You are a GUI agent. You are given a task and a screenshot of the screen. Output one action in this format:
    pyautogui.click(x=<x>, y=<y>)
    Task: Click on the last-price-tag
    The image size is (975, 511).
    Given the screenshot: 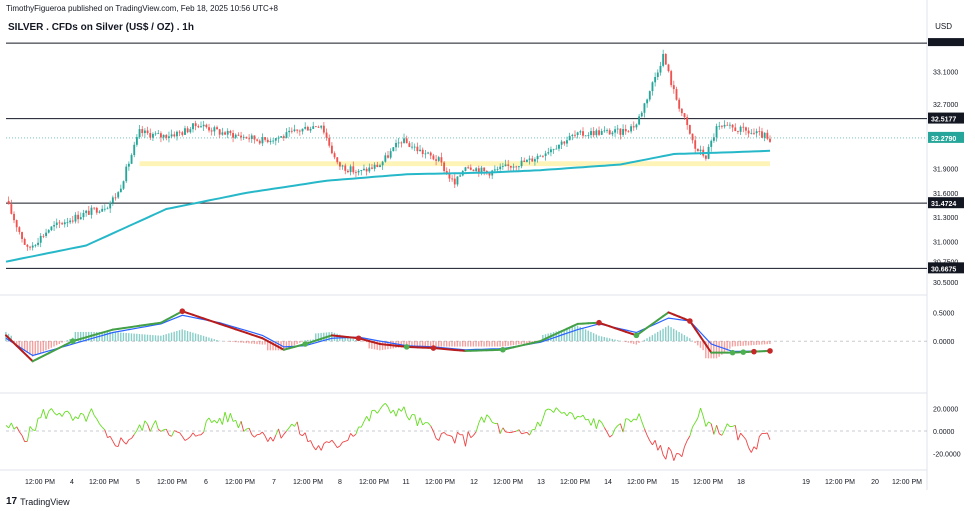 What is the action you would take?
    pyautogui.click(x=946, y=137)
    